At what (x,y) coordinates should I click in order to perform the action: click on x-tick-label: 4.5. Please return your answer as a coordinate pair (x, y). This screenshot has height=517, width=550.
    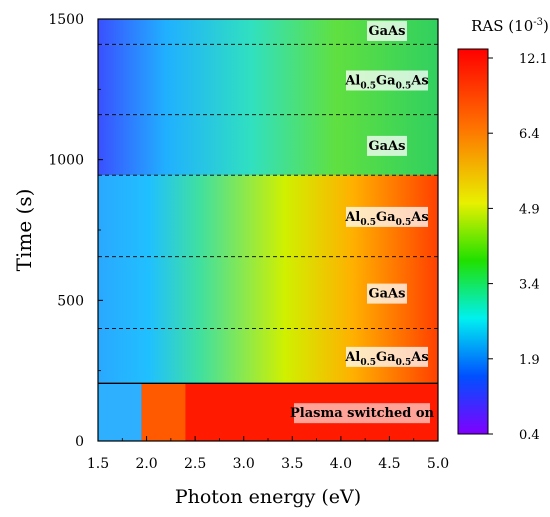
    Looking at the image, I should click on (389, 464).